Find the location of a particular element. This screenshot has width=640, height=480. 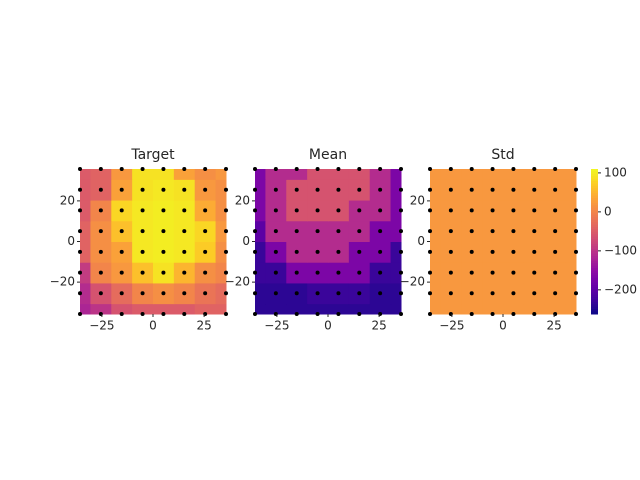

colorbar-tick-label: −200 is located at coordinates (620, 289).